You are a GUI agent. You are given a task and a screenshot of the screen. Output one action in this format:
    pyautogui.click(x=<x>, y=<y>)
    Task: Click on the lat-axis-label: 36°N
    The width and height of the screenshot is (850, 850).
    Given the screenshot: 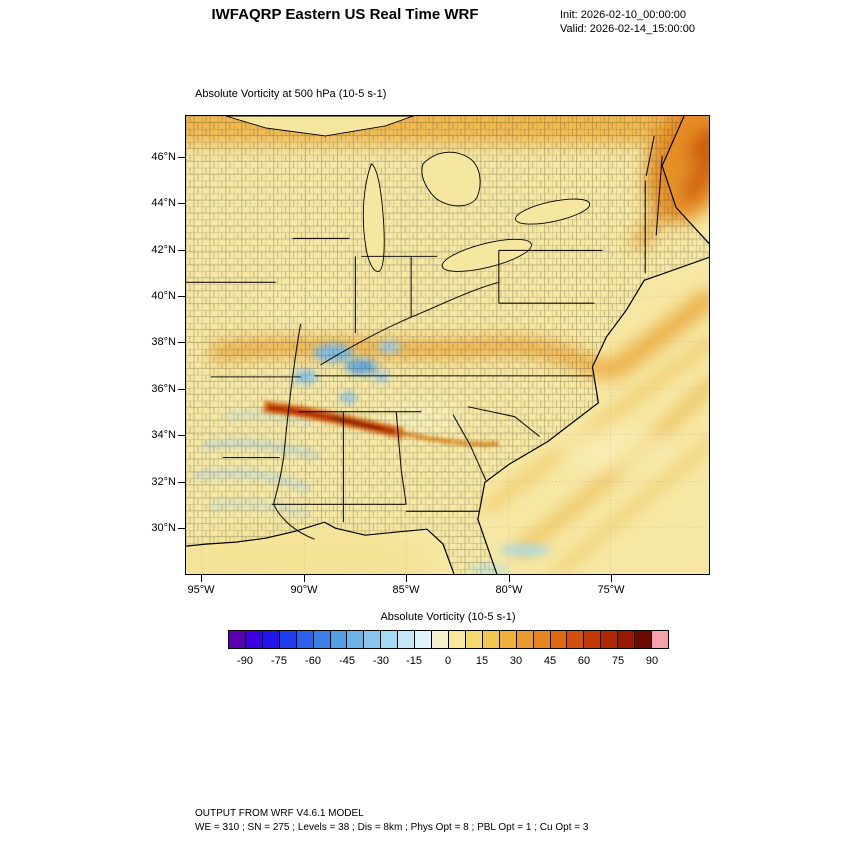 What is the action you would take?
    pyautogui.click(x=163, y=389)
    